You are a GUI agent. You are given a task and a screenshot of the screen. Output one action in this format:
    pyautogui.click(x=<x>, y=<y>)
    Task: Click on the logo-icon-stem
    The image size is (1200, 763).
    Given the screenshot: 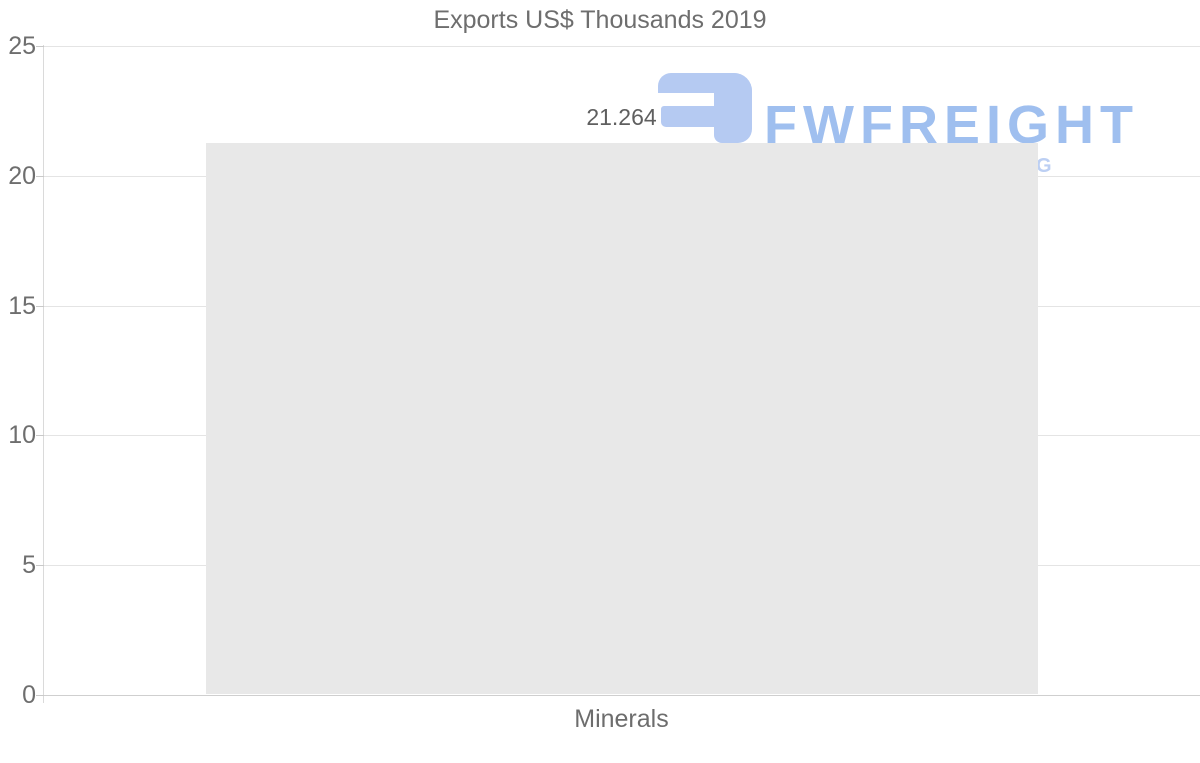 What is the action you would take?
    pyautogui.click(x=733, y=108)
    